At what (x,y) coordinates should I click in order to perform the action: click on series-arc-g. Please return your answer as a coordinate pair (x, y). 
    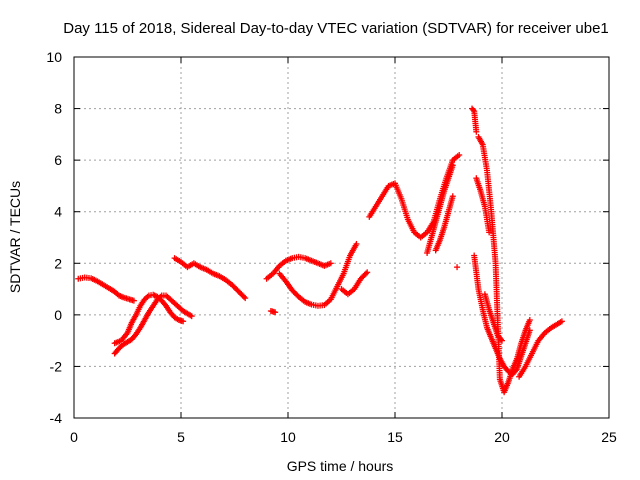
    Looking at the image, I should click on (318, 274).